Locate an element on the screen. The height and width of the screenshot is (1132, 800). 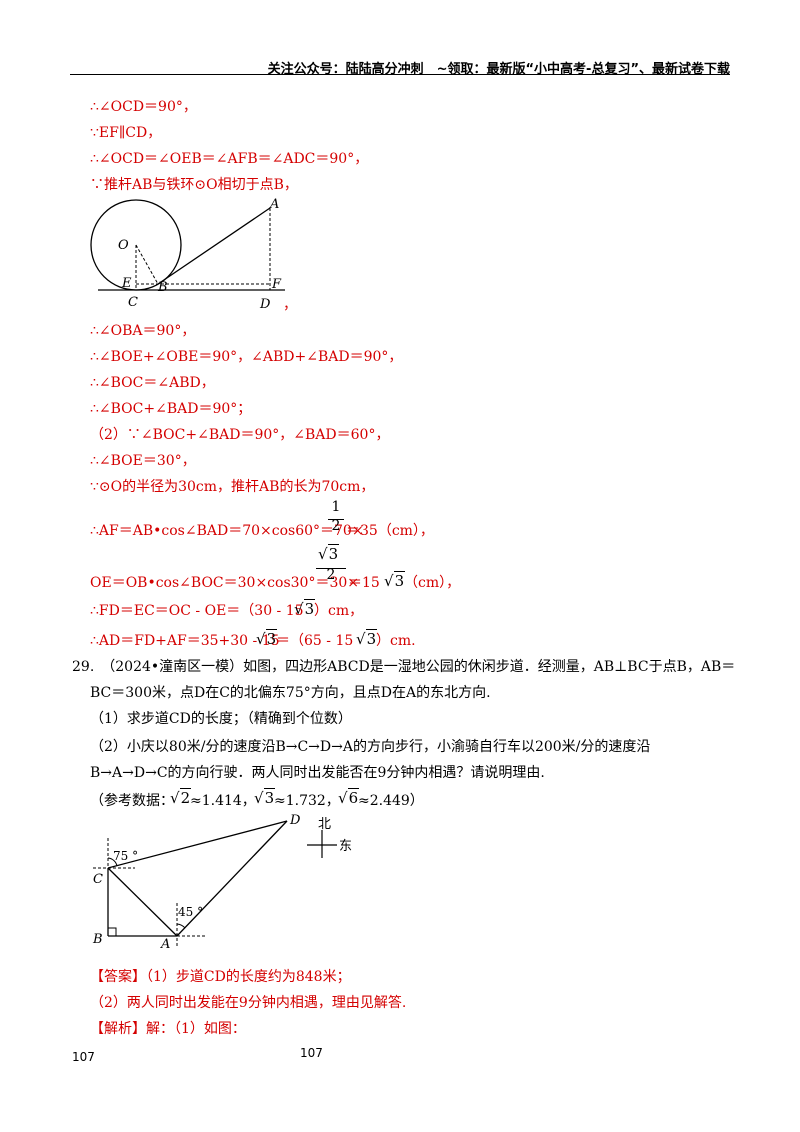
ref-data-prefix: （参考数据： is located at coordinates (132, 801).